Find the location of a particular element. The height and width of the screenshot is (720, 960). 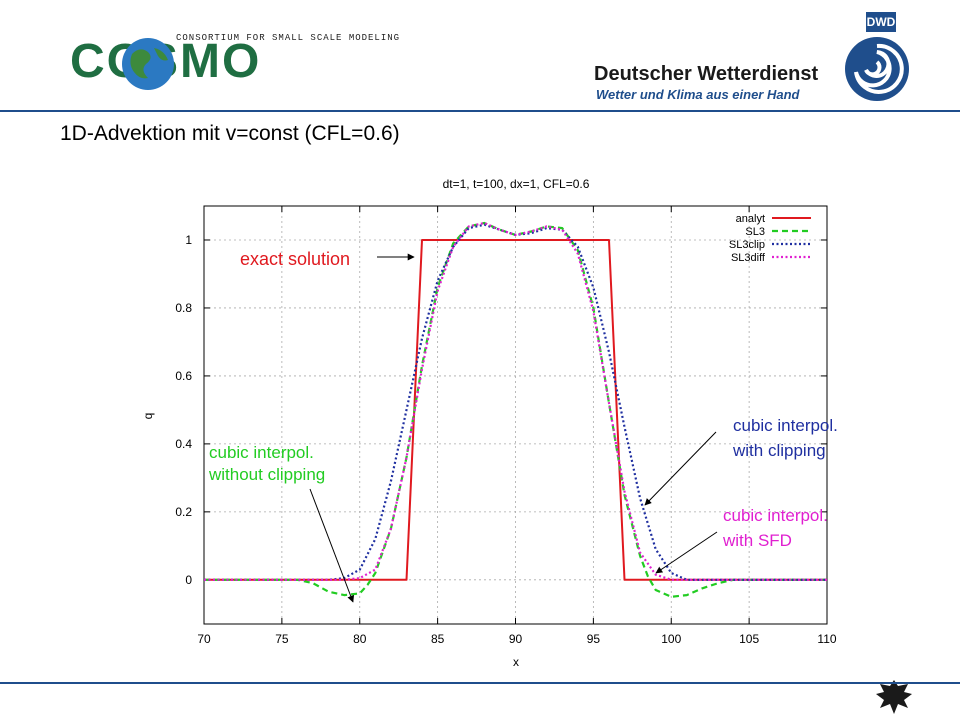

annotation-sl3-line1: cubic interpol. is located at coordinates (261, 452).